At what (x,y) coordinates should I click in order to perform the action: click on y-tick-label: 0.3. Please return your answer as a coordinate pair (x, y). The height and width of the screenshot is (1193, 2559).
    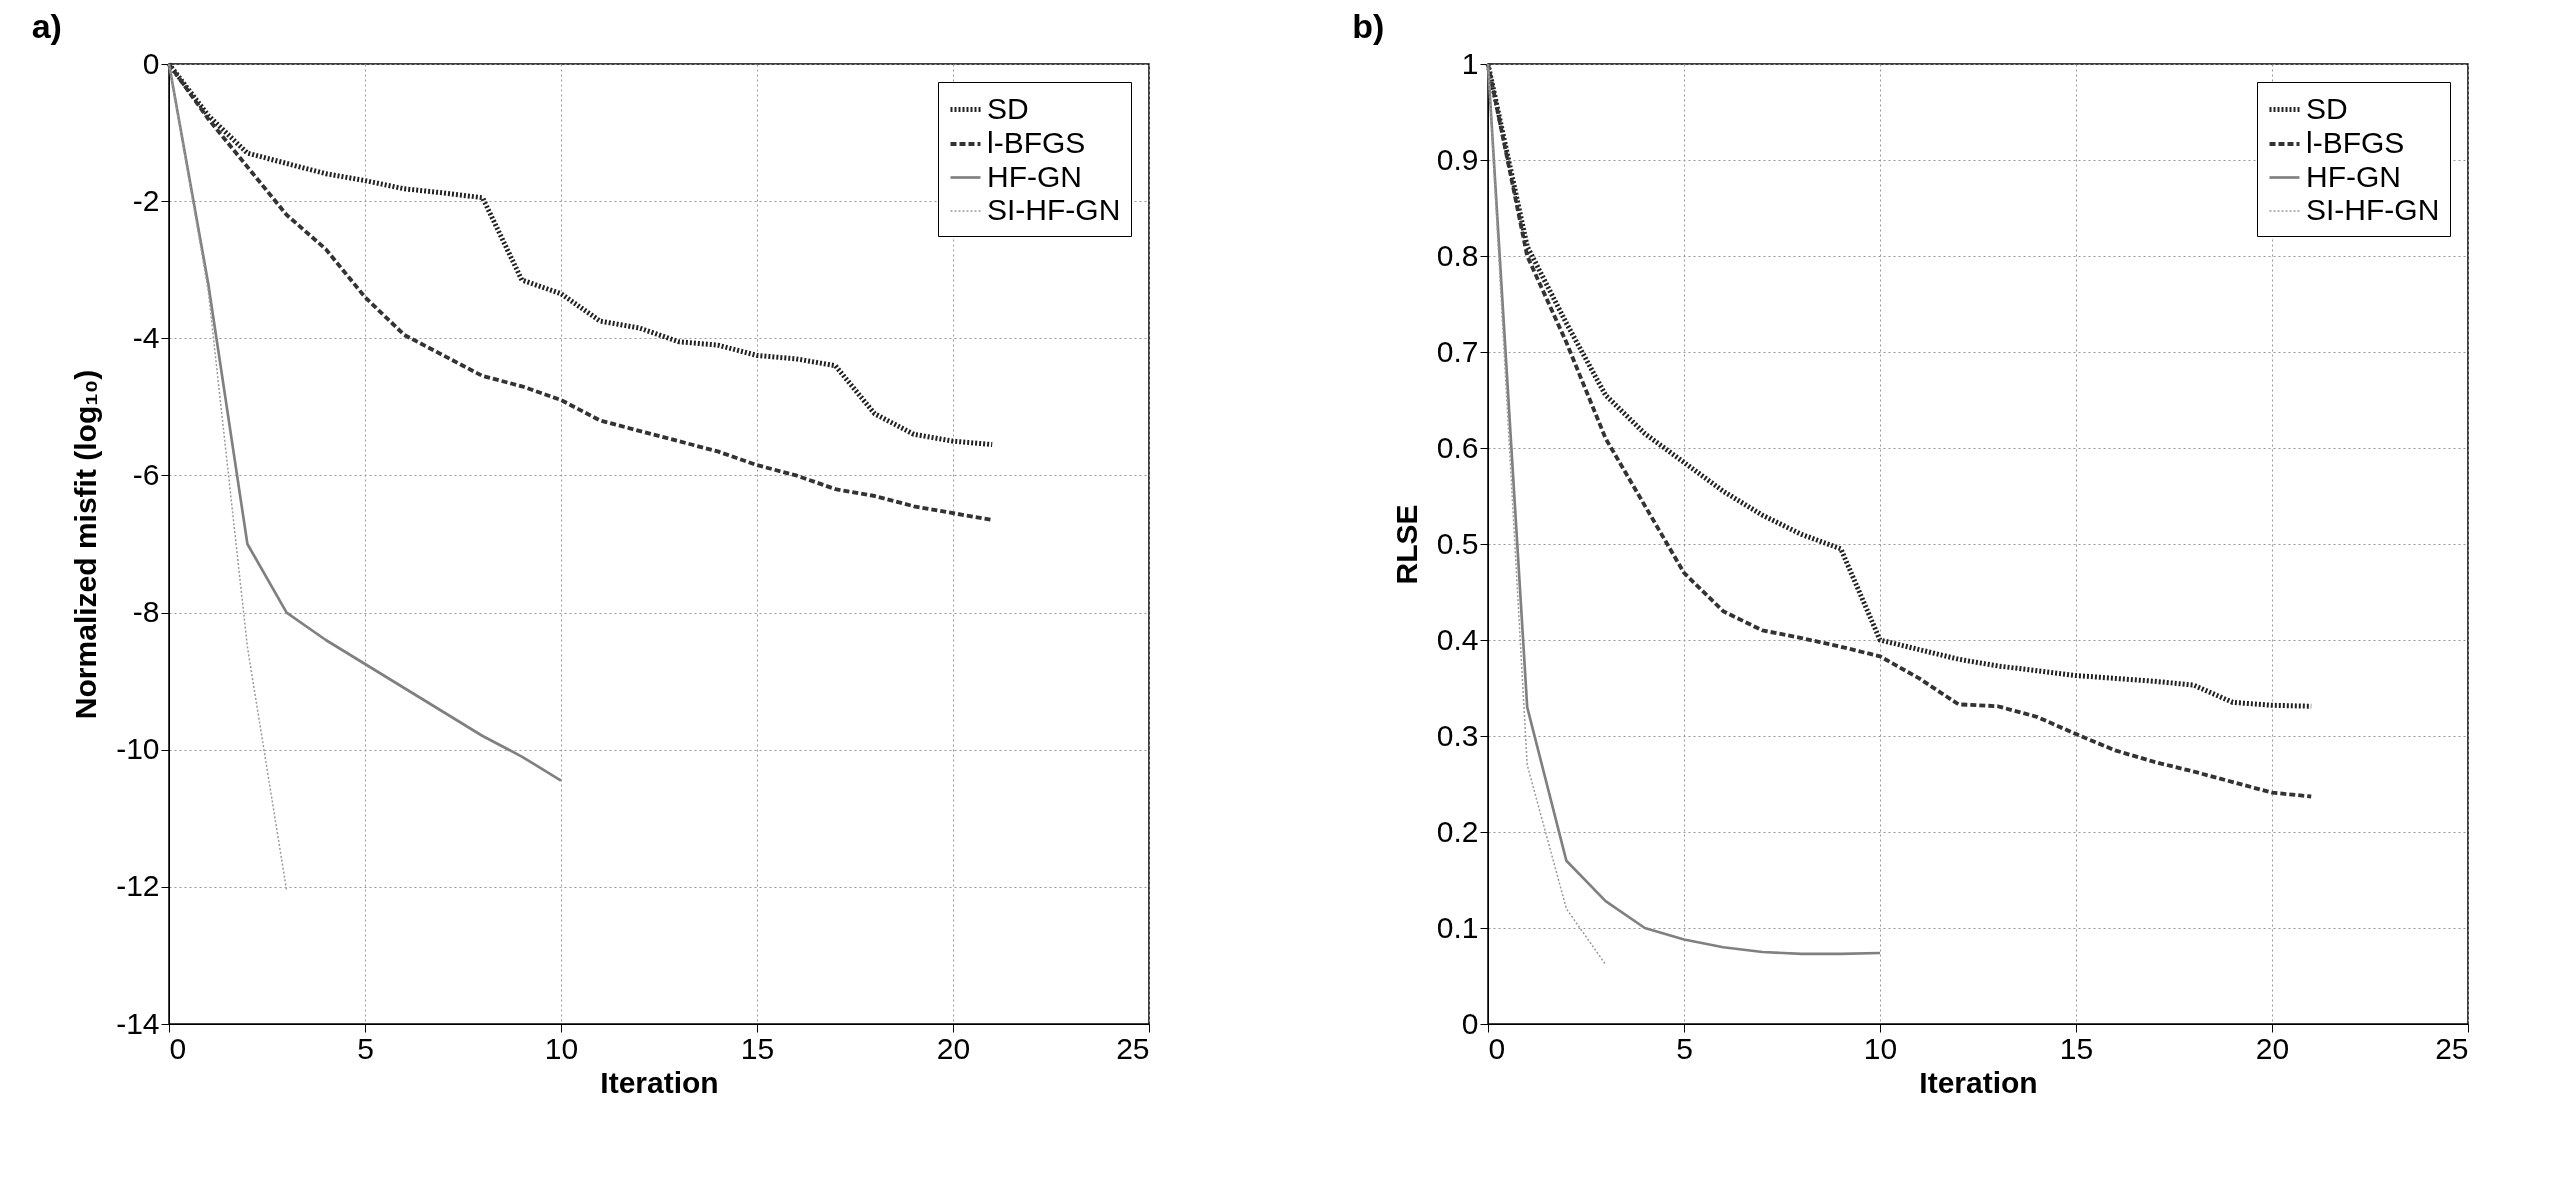
    Looking at the image, I should click on (1457, 735).